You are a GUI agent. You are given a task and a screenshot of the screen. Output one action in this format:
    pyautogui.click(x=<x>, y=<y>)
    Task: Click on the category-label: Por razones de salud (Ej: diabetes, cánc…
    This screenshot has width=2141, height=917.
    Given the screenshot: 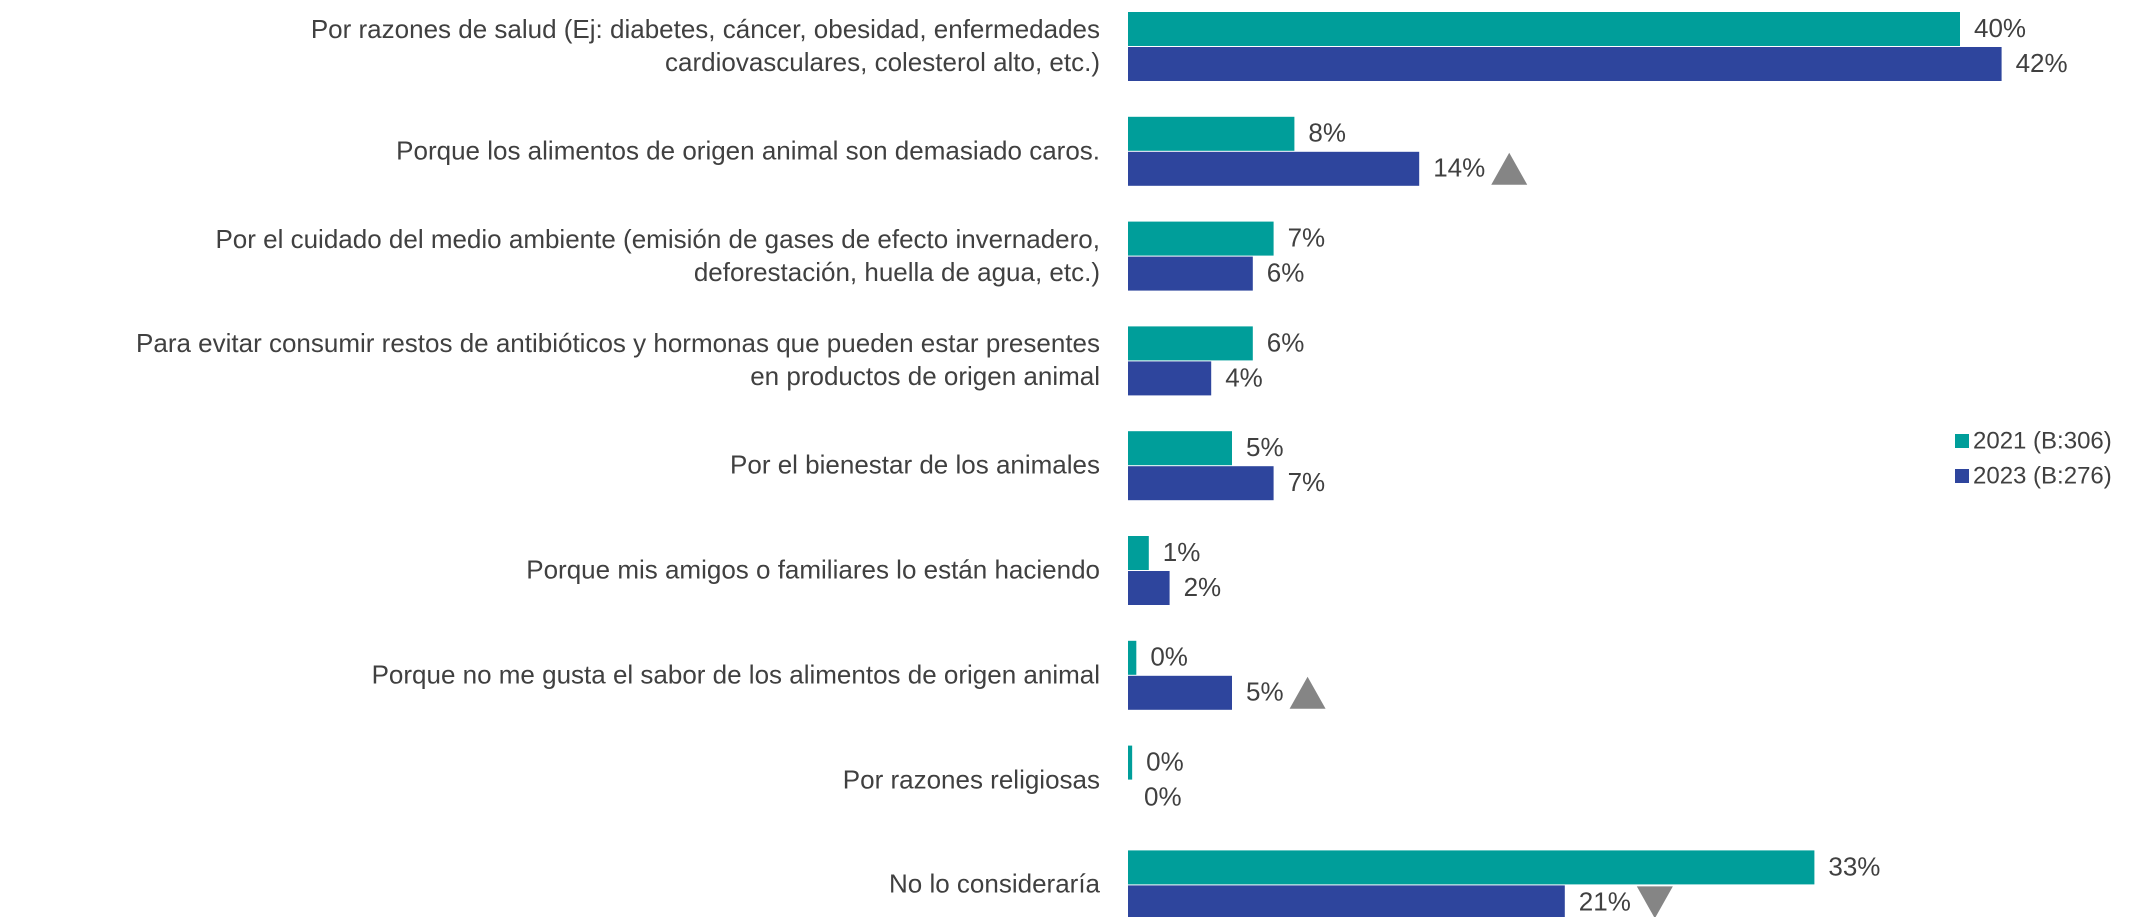 What is the action you would take?
    pyautogui.click(x=705, y=45)
    